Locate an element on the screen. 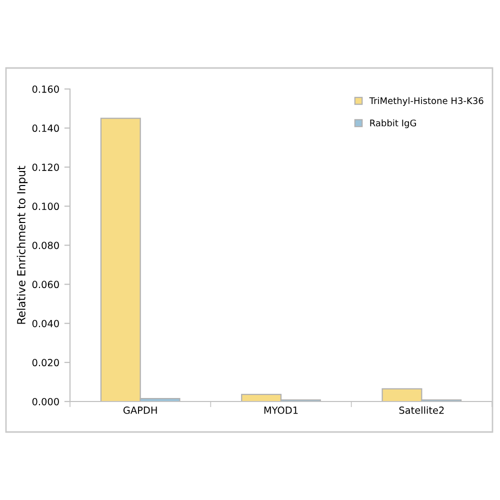 The height and width of the screenshot is (500, 500). y-tick-label: 0.080 is located at coordinates (45, 246).